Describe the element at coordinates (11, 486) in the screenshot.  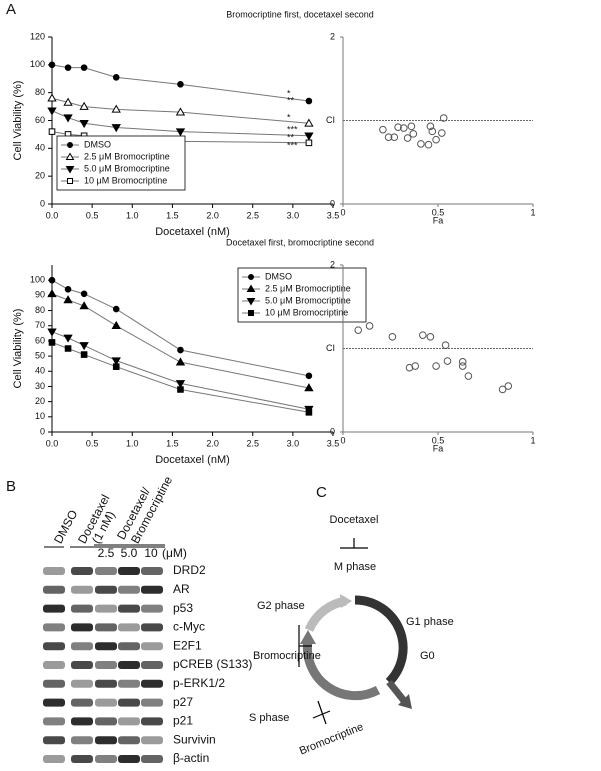
I see `panel-label: B` at that location.